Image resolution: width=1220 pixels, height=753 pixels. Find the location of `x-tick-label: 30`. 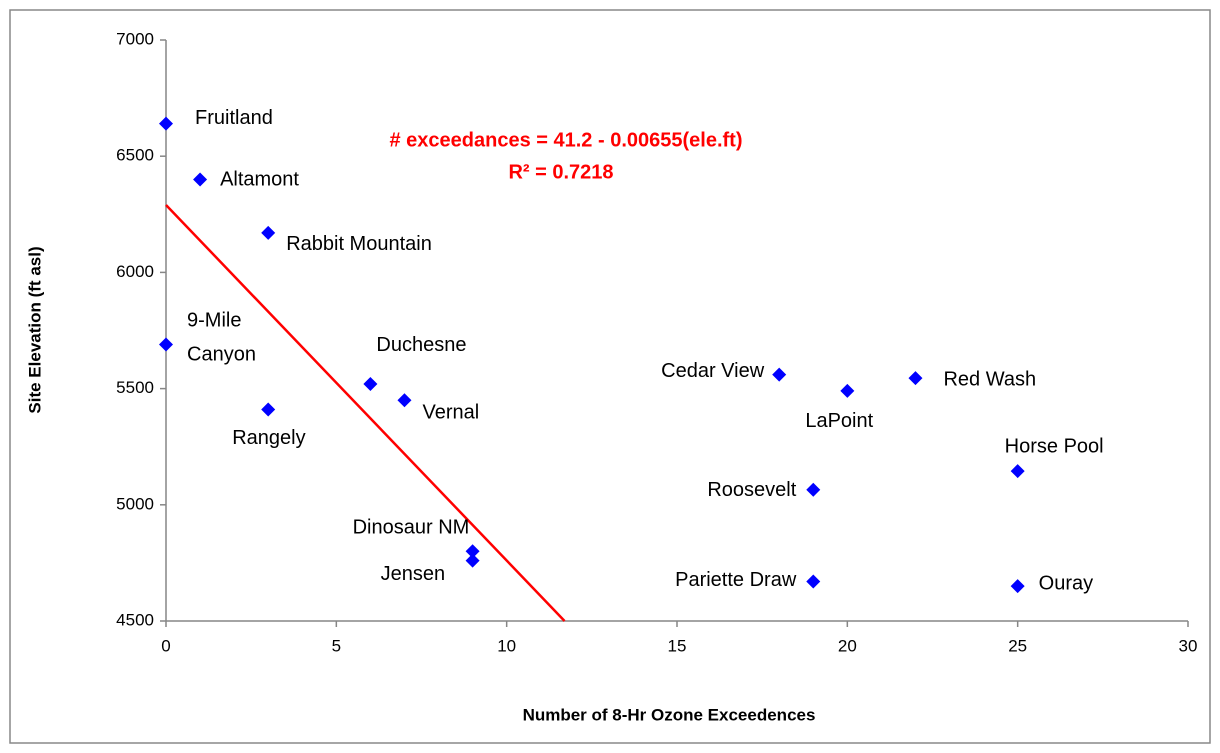

x-tick-label: 30 is located at coordinates (1188, 645).